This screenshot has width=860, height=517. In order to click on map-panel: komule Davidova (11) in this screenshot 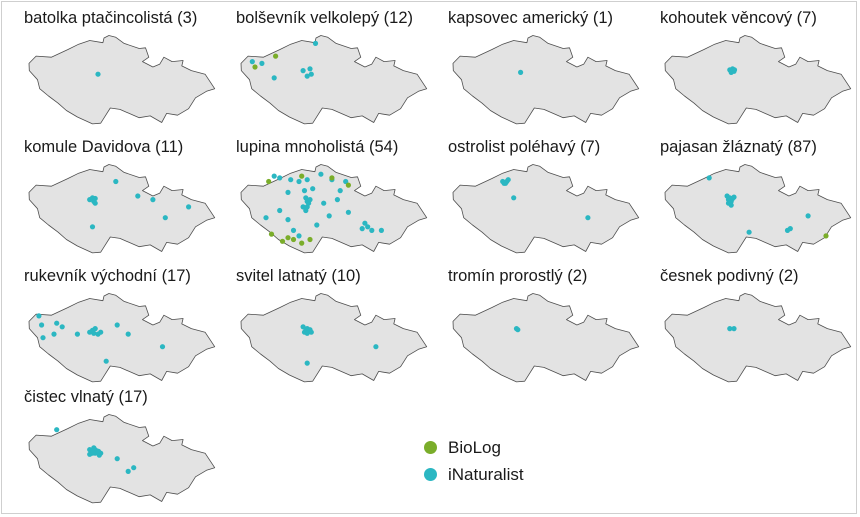, I will do `click(124, 197)`.